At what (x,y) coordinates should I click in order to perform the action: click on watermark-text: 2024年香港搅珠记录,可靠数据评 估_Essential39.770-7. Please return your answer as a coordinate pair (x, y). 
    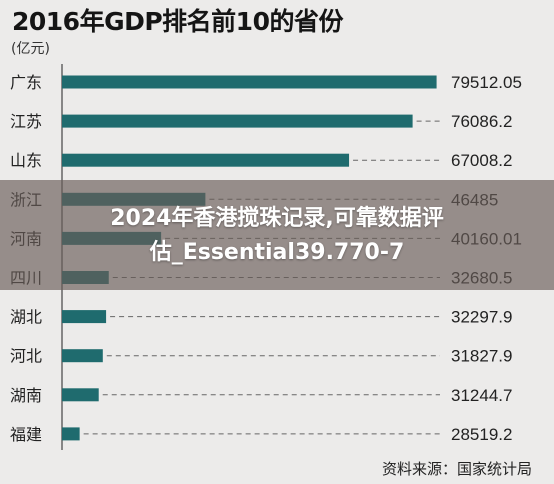
    Looking at the image, I should click on (277, 236).